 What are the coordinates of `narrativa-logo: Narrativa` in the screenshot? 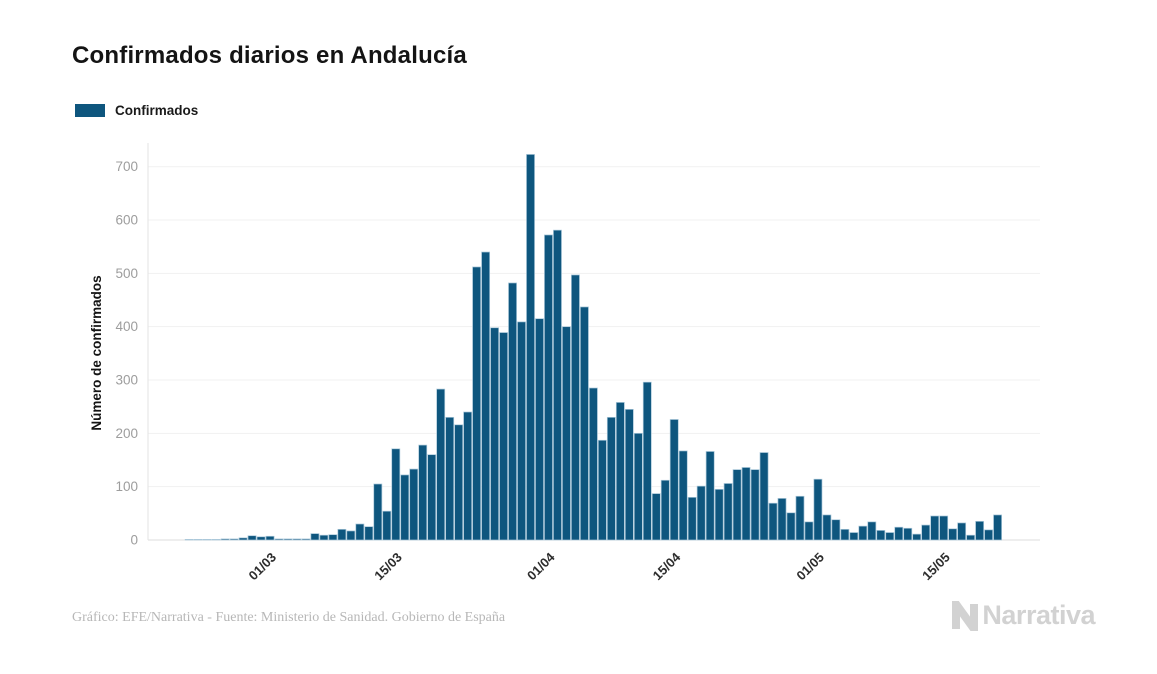 It's located at (1023, 615).